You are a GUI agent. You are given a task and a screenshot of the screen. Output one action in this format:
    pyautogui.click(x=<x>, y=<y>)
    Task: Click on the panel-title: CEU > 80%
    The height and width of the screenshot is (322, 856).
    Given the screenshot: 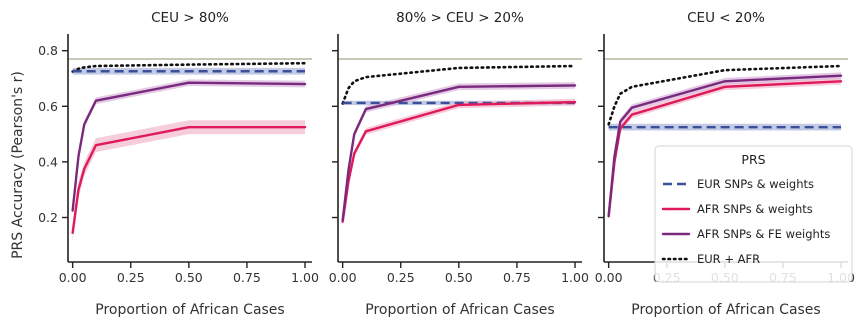 What is the action you would take?
    pyautogui.click(x=190, y=18)
    